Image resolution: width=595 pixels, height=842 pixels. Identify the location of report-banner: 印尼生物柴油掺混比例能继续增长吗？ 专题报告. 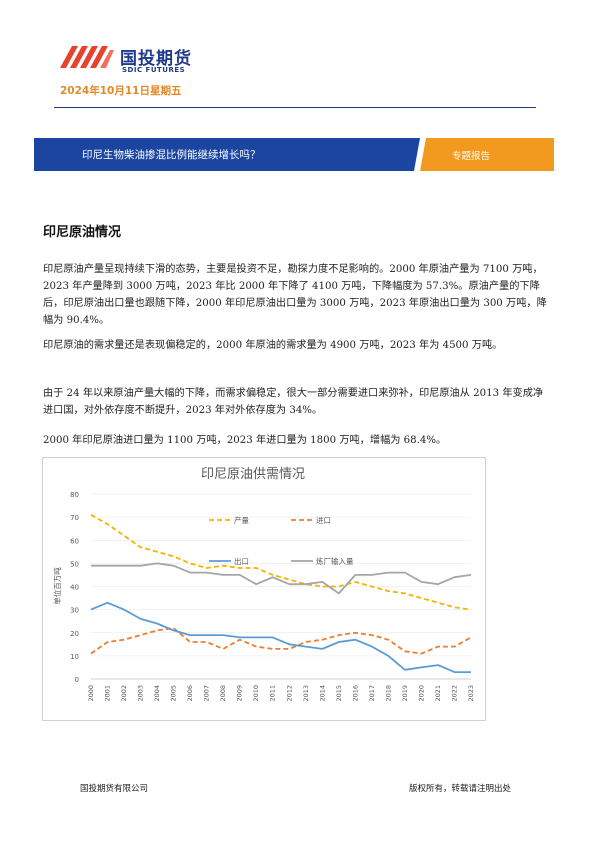
(294, 154).